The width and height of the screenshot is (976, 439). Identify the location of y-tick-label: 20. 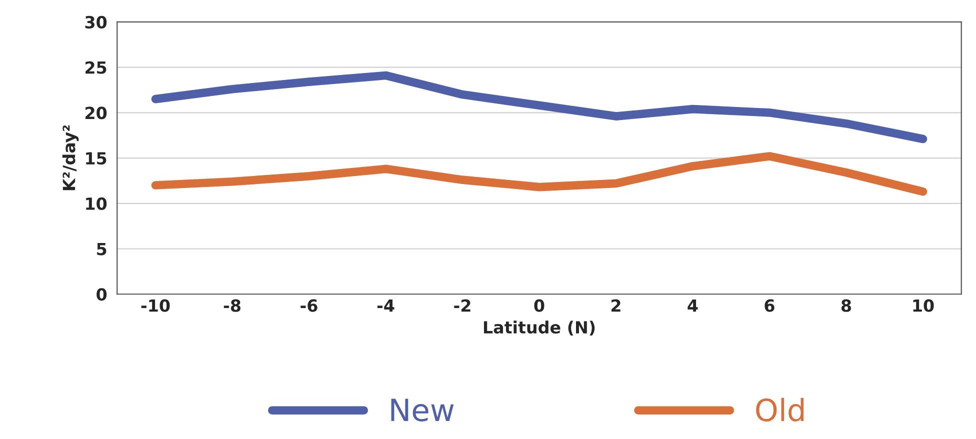
(96, 113).